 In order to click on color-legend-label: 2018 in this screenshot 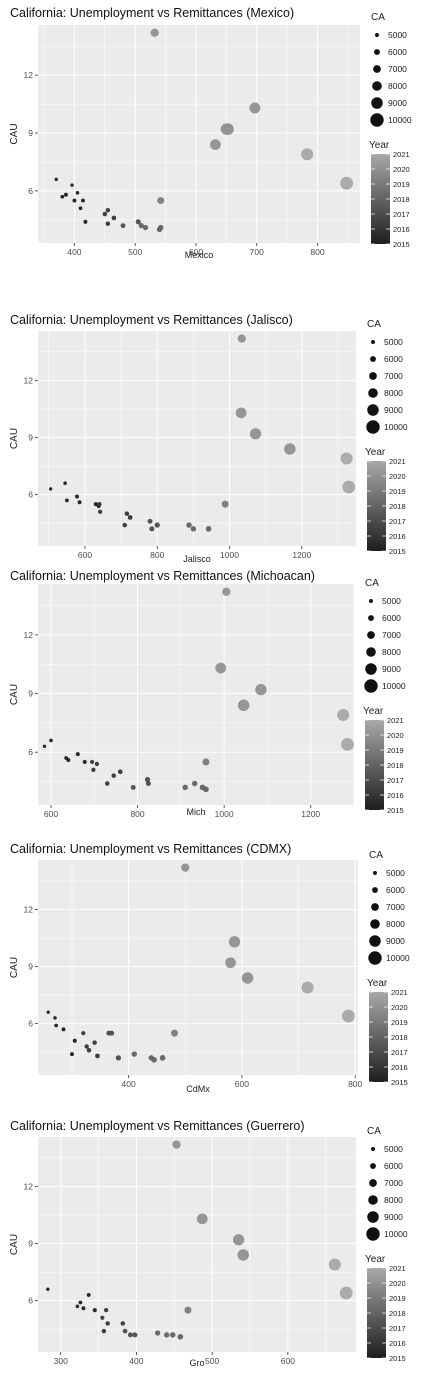, I will do `click(397, 1313)`.